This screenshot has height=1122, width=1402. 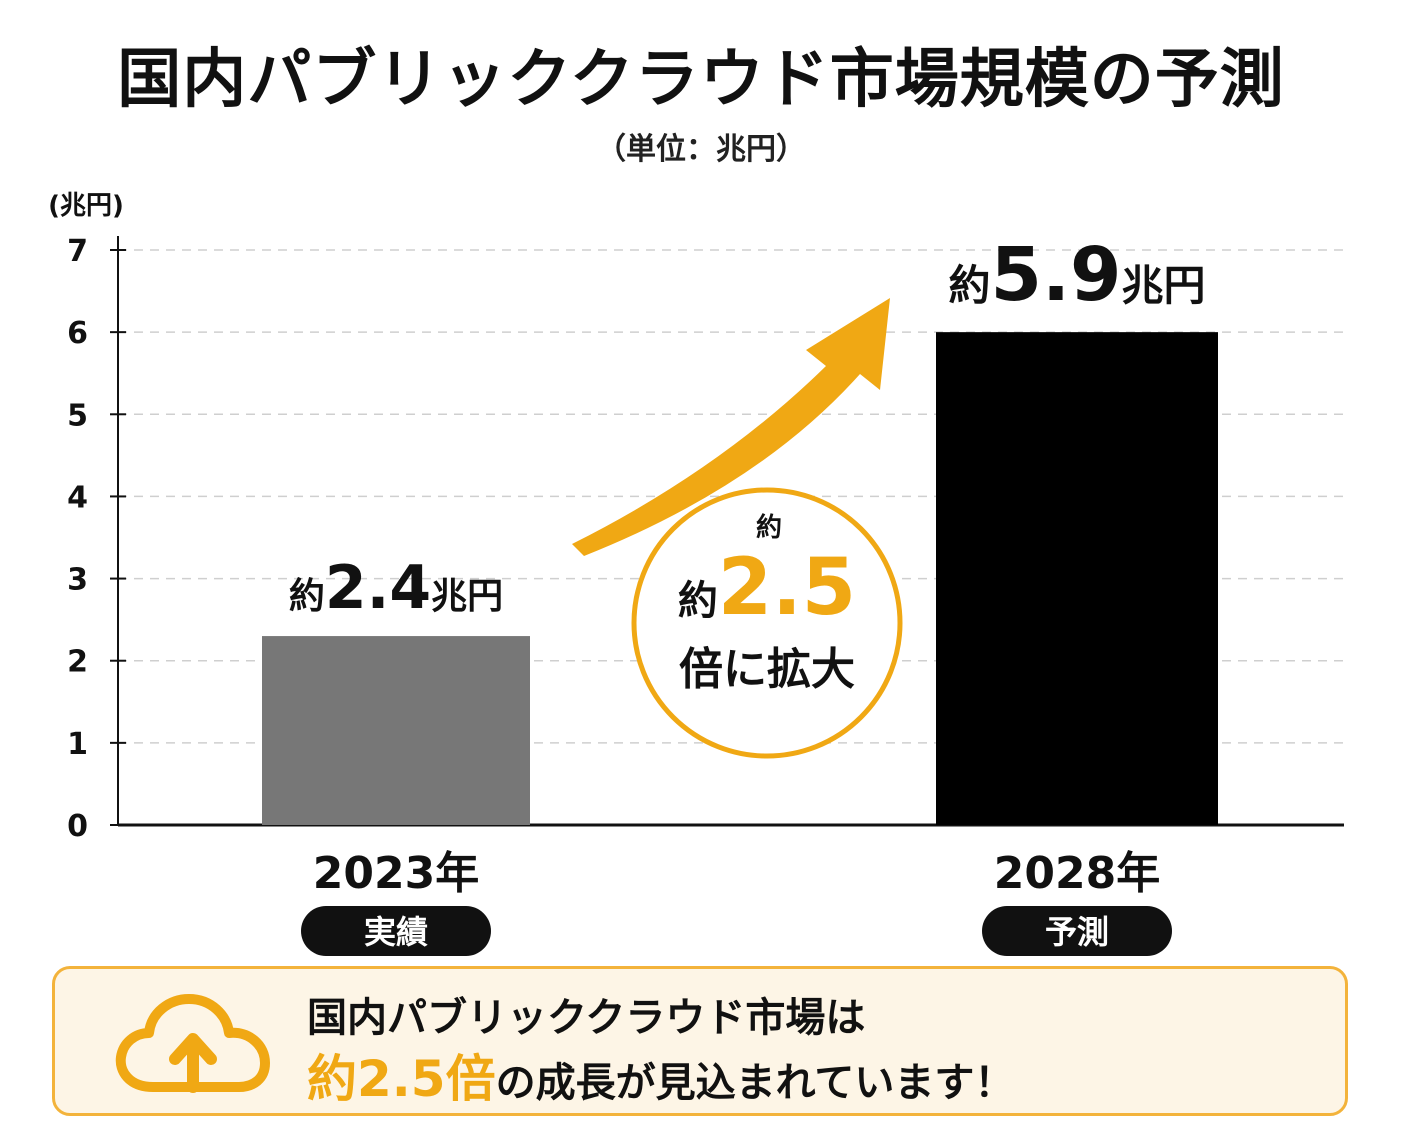 I want to click on y-tick-label: 3, so click(x=77, y=580).